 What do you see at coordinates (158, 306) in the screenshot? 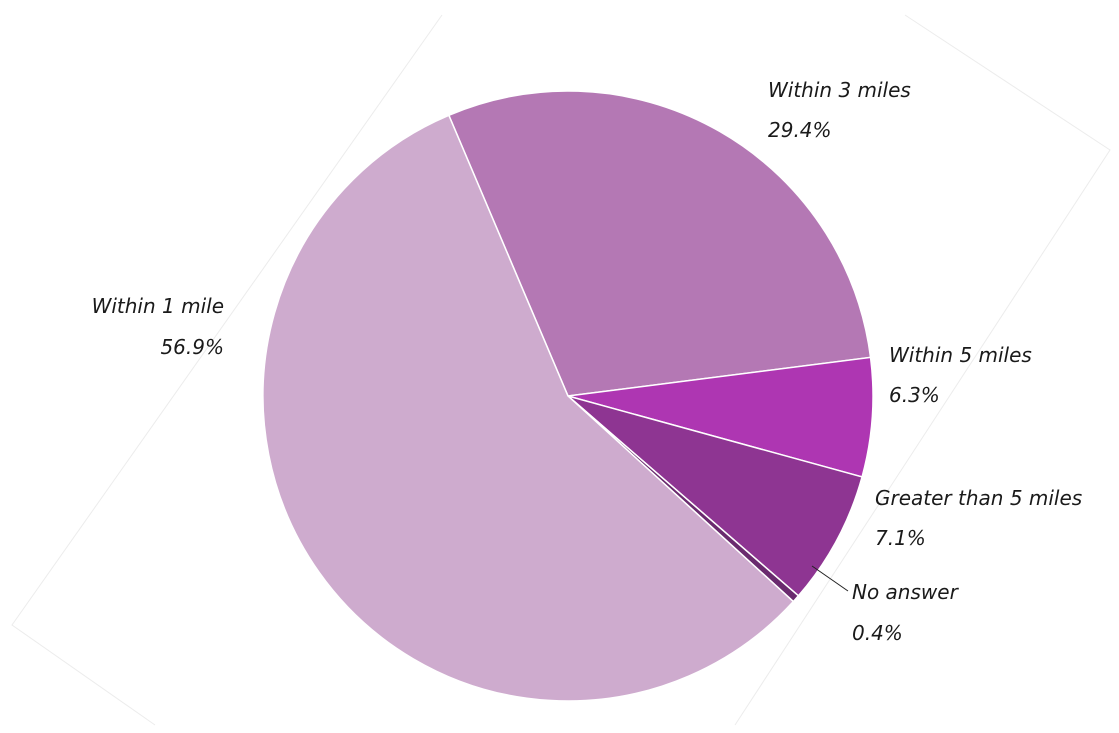
I see `label-within-1-mile: Within 1 mile` at bounding box center [158, 306].